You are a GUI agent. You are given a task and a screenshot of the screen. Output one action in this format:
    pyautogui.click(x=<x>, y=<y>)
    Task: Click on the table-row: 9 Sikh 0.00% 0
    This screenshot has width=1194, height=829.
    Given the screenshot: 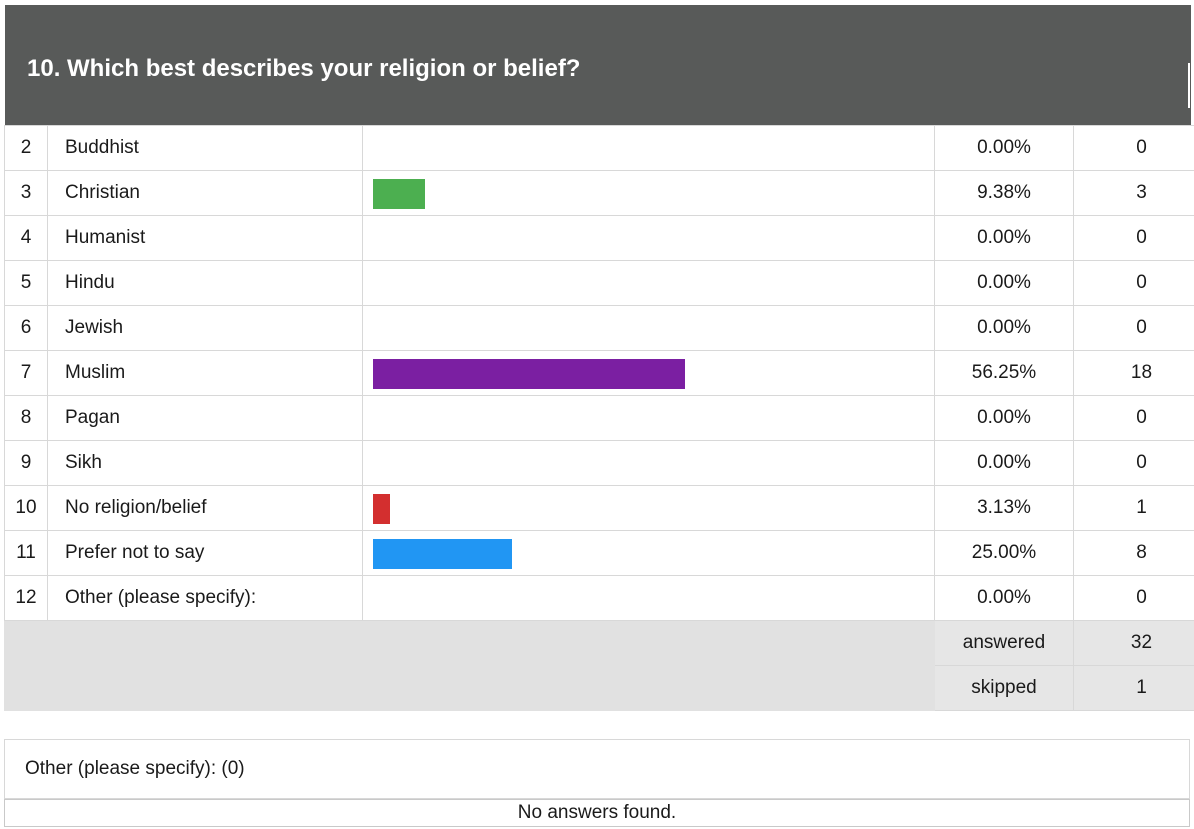 What is the action you would take?
    pyautogui.click(x=599, y=463)
    